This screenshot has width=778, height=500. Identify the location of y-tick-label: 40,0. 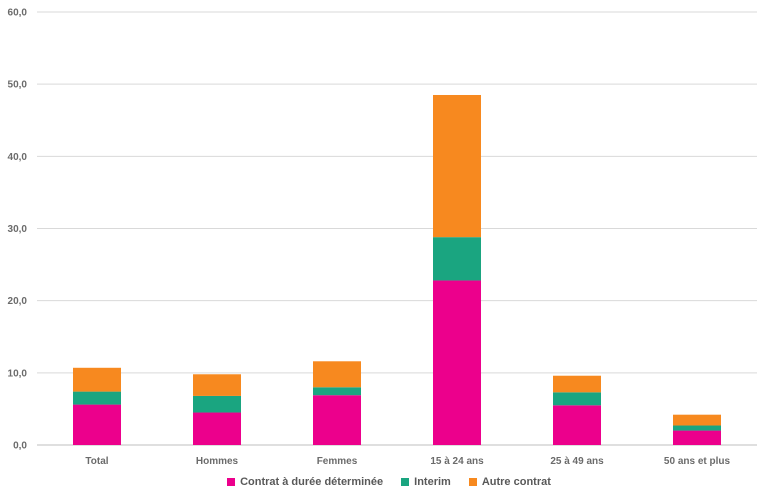
(18, 157).